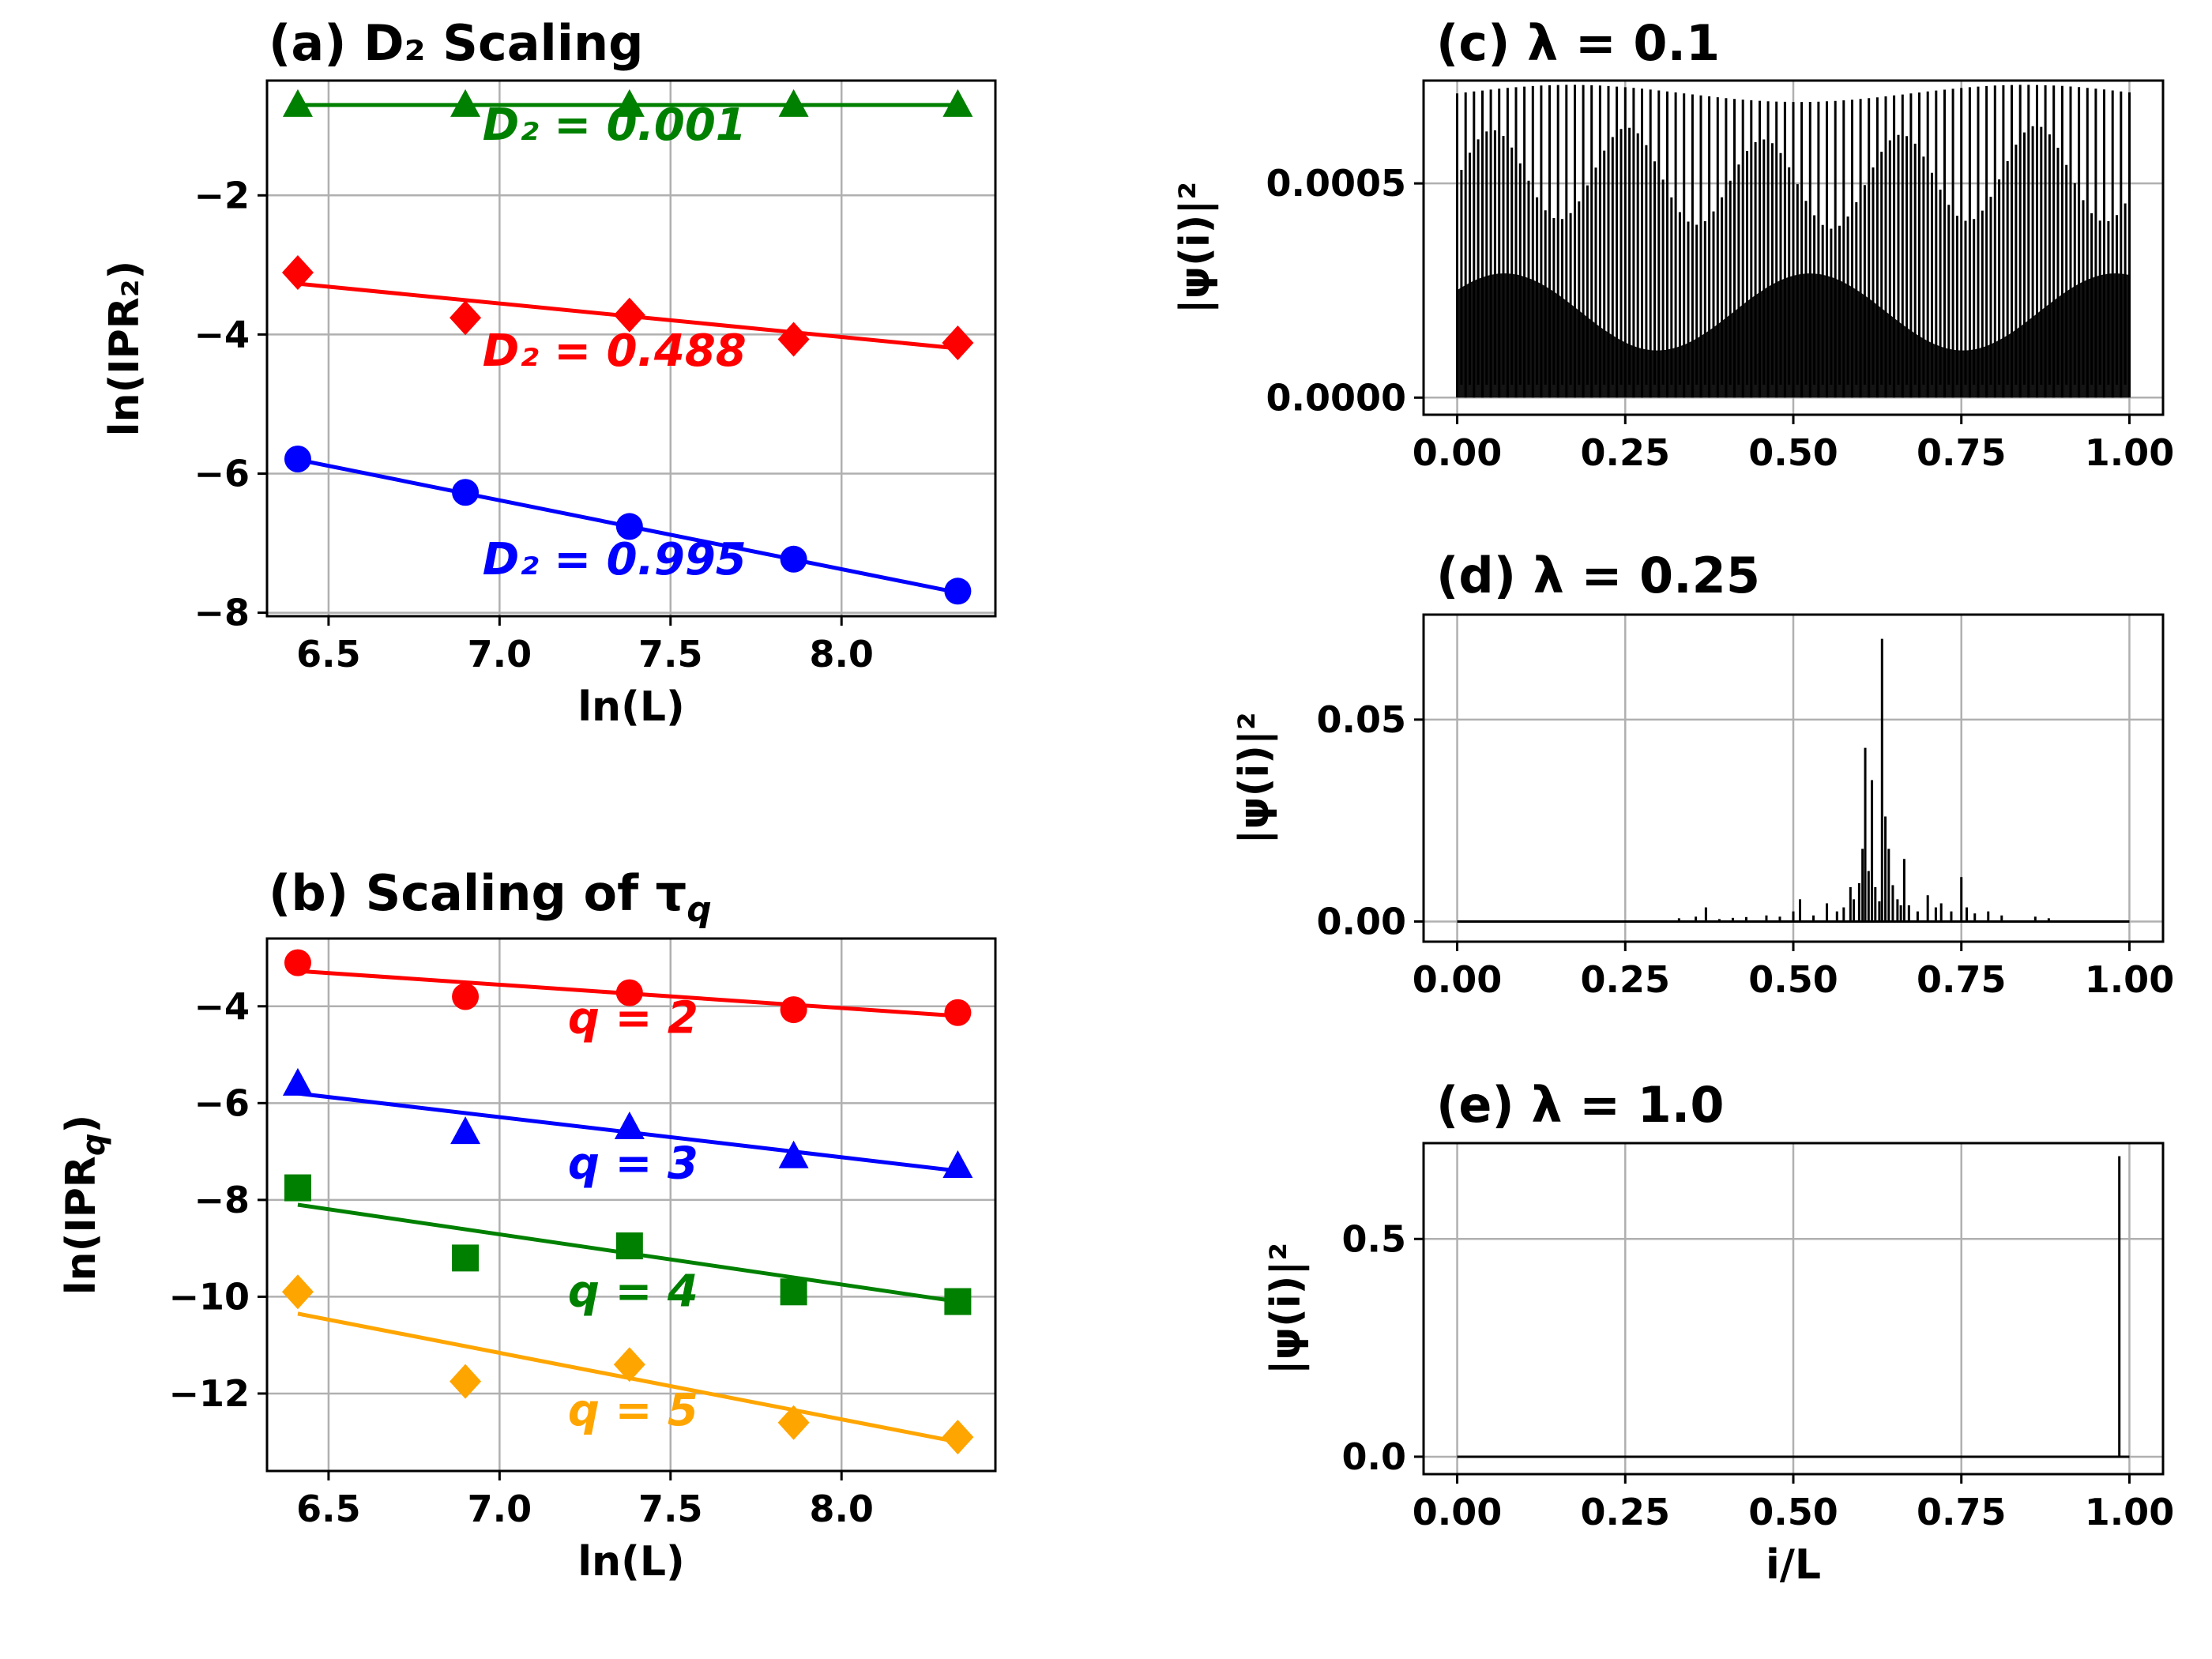 The image size is (2212, 1659). Describe the element at coordinates (1962, 1512) in the screenshot. I see `panel-e-xtick-label: 0.75` at that location.